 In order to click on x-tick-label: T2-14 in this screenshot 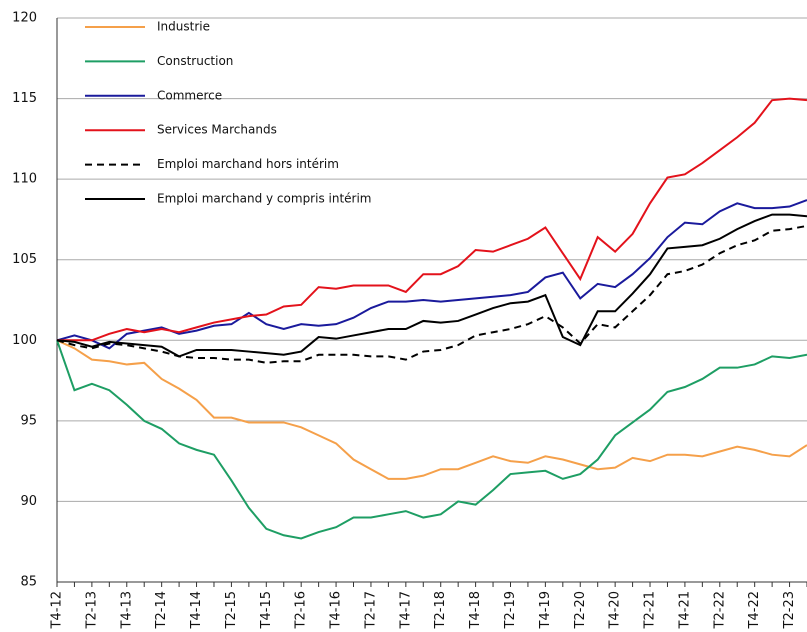, I will do `click(161, 610)`.